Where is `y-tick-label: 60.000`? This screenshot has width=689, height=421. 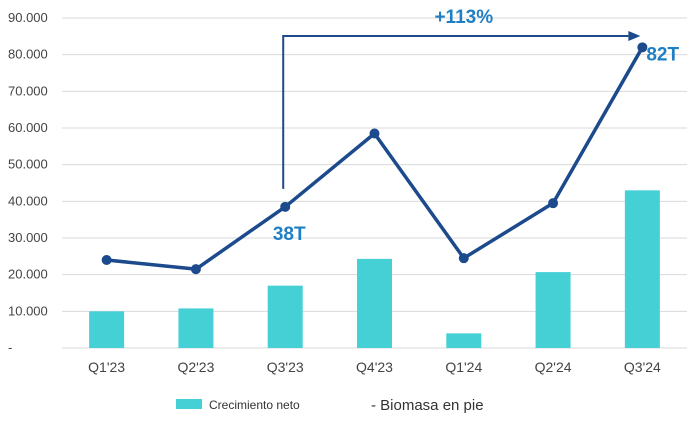
y-tick-label: 60.000 is located at coordinates (28, 127).